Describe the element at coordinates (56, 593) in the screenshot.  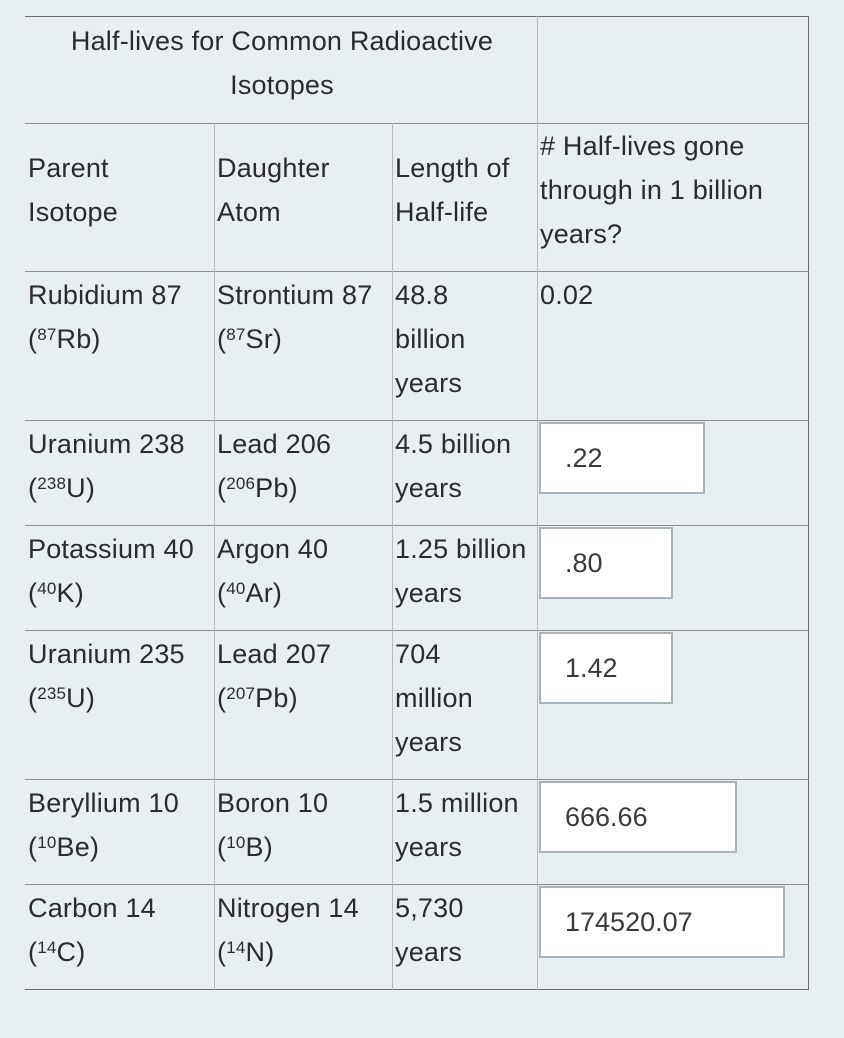
I see `parent-symbol: (40K)` at that location.